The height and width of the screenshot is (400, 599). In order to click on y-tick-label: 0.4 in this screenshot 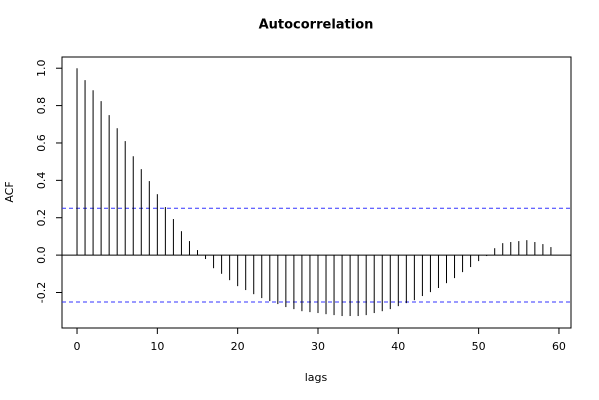, I will do `click(41, 181)`.